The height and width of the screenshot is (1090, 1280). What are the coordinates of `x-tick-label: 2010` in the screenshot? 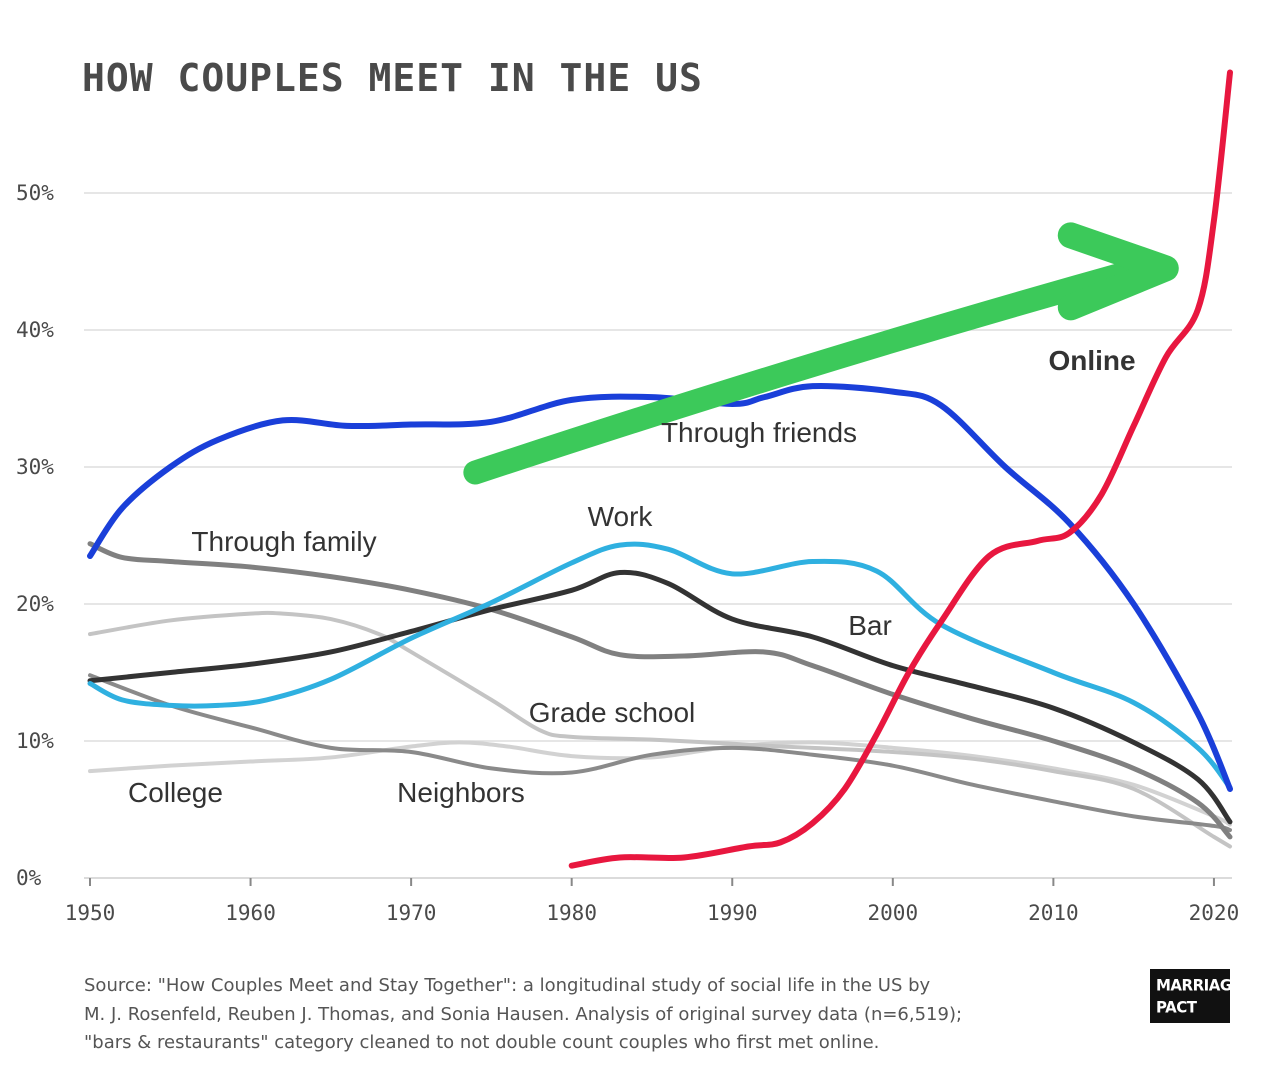 It's located at (1053, 913).